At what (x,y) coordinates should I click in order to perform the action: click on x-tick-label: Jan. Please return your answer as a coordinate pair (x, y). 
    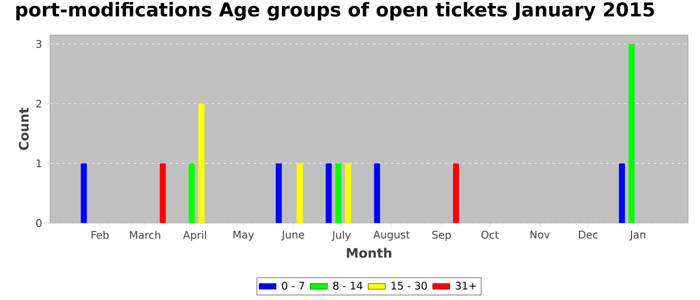
    Looking at the image, I should click on (637, 235).